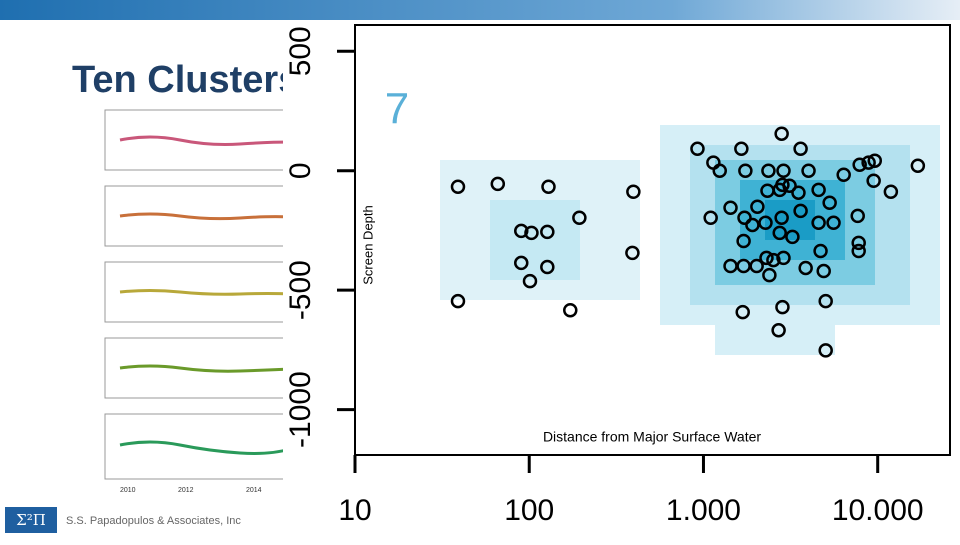 The height and width of the screenshot is (545, 960). I want to click on y-tick-label: -500, so click(300, 290).